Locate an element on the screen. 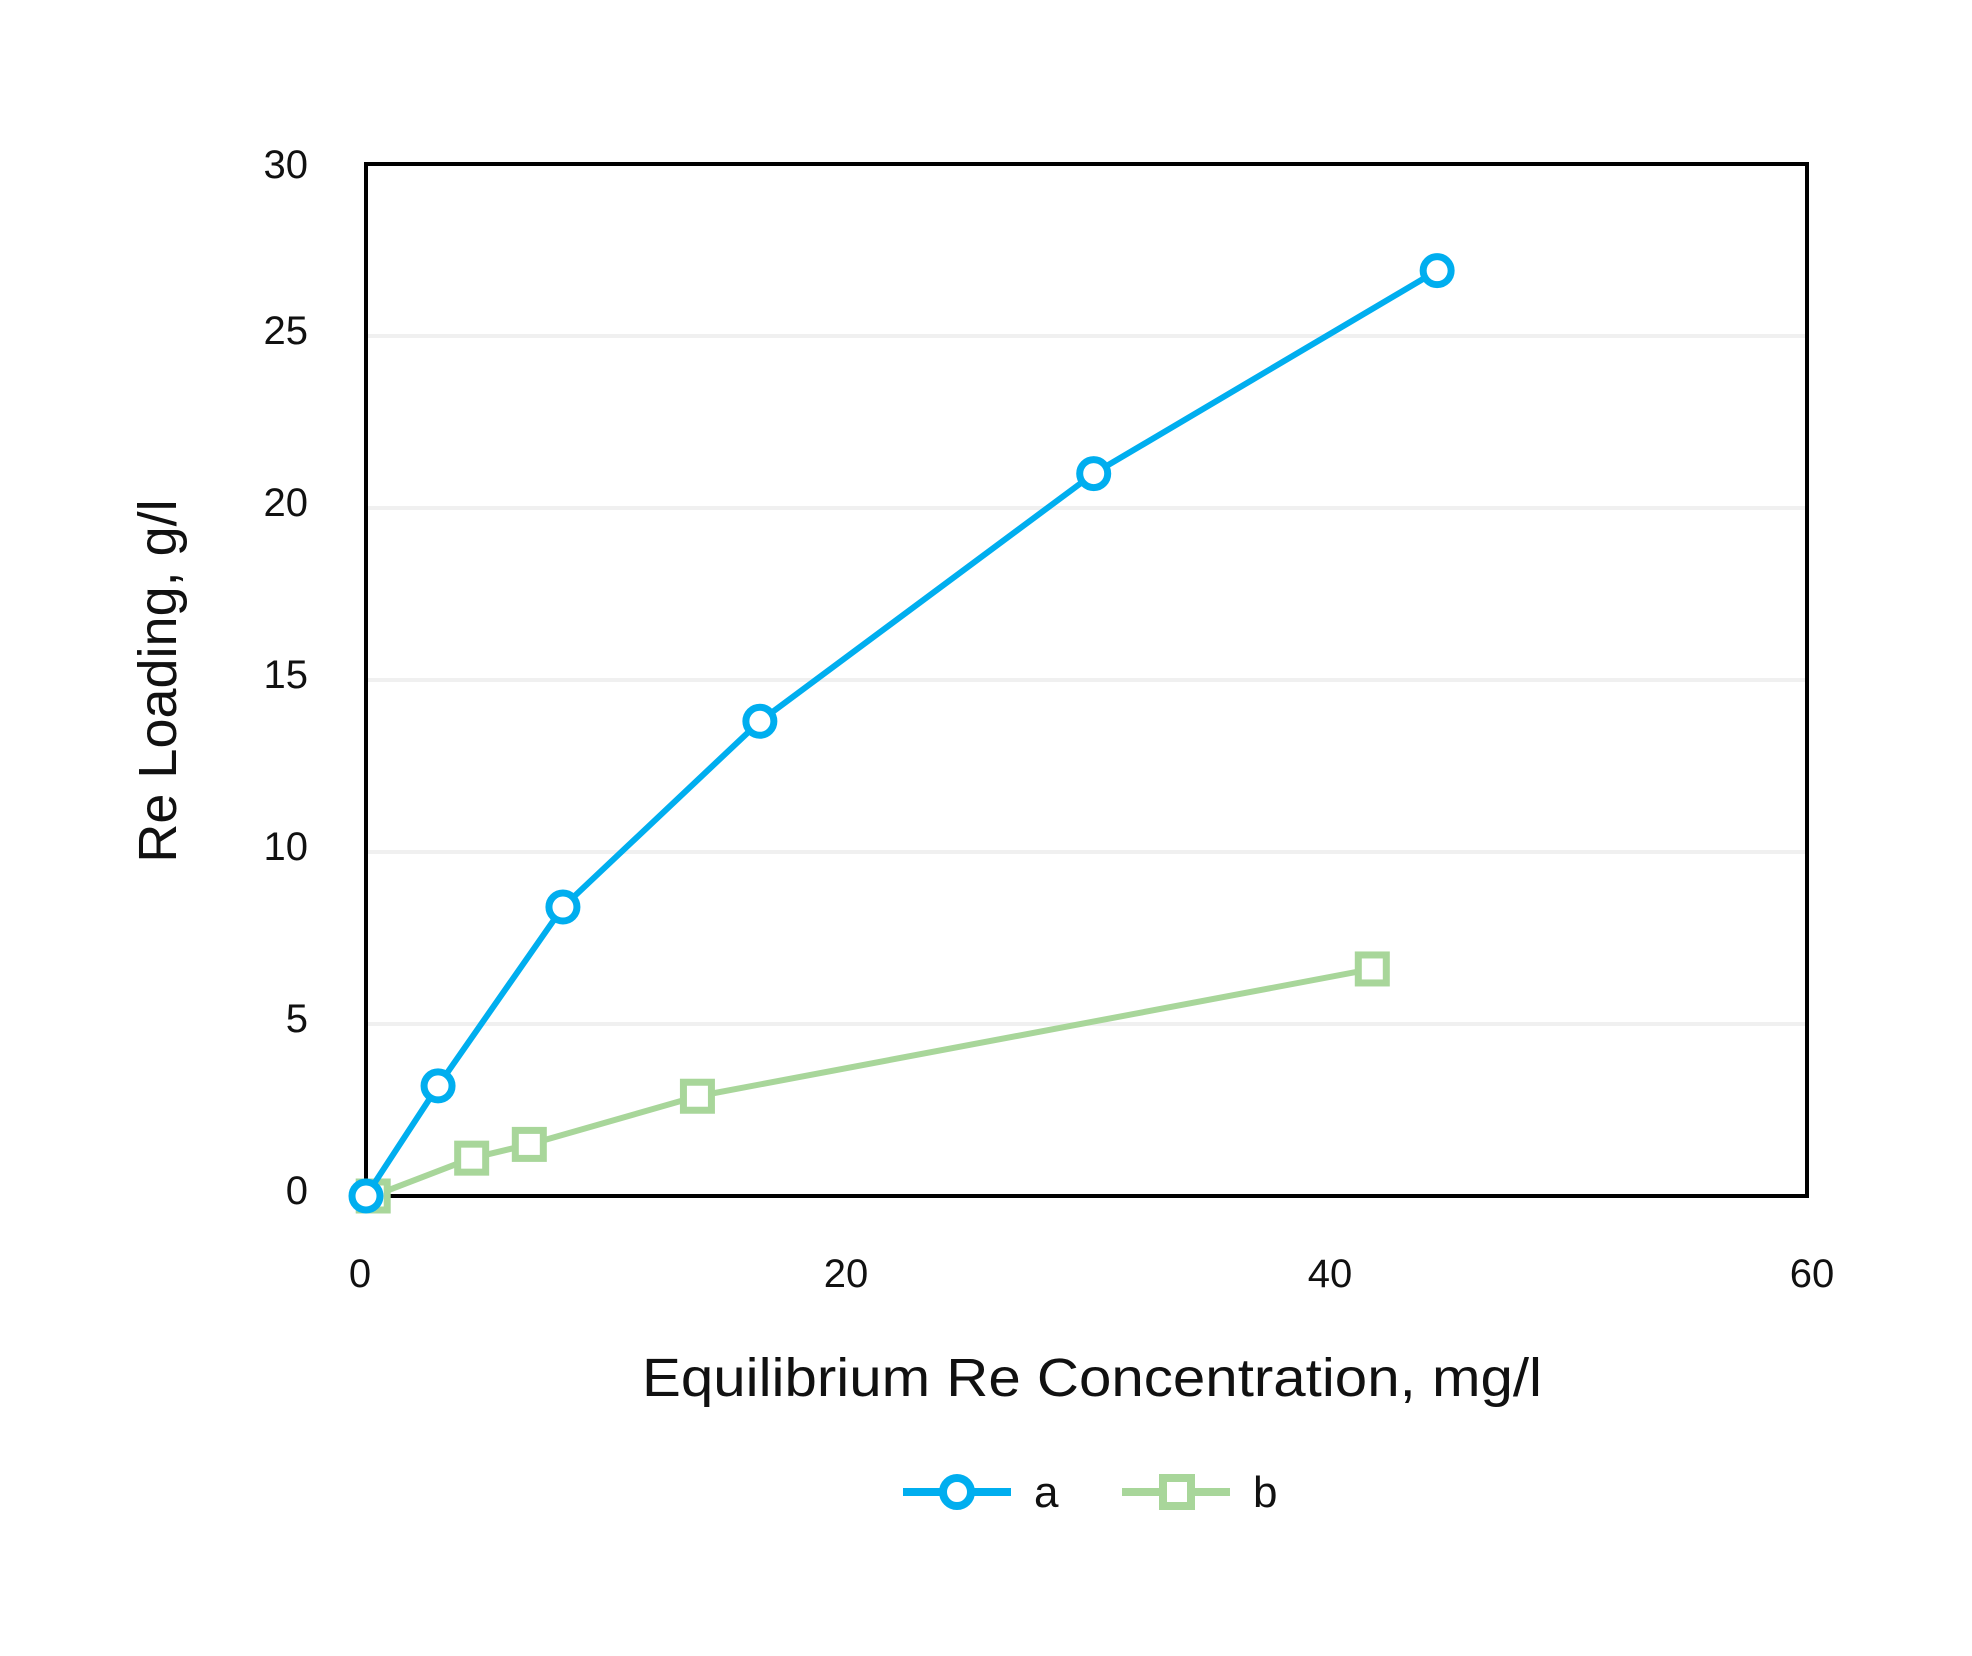 The height and width of the screenshot is (1656, 1972). x-tick-label: 40 is located at coordinates (1330, 1274).